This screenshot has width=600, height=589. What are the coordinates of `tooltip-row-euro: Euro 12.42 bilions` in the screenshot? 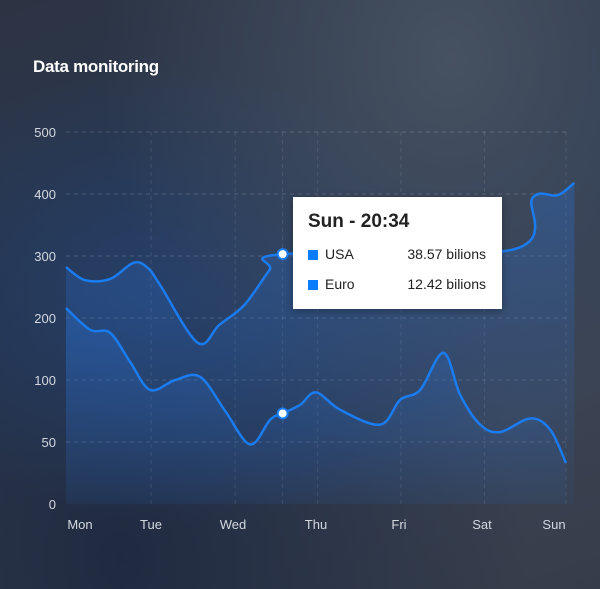 It's located at (397, 284).